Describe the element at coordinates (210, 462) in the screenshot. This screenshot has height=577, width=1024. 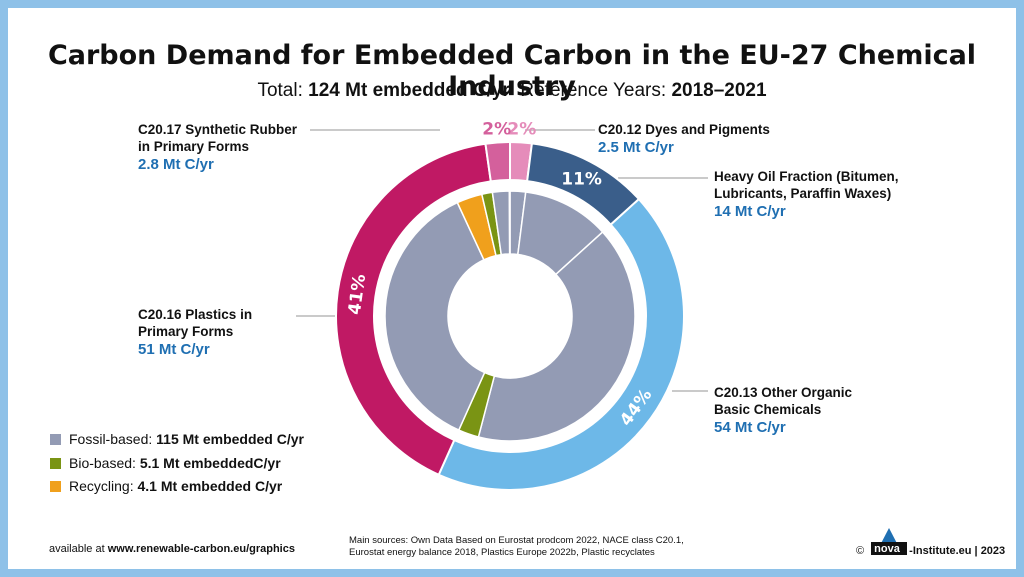
I see `legend-value-bio: 5.1 Mt embeddedC/yr` at that location.